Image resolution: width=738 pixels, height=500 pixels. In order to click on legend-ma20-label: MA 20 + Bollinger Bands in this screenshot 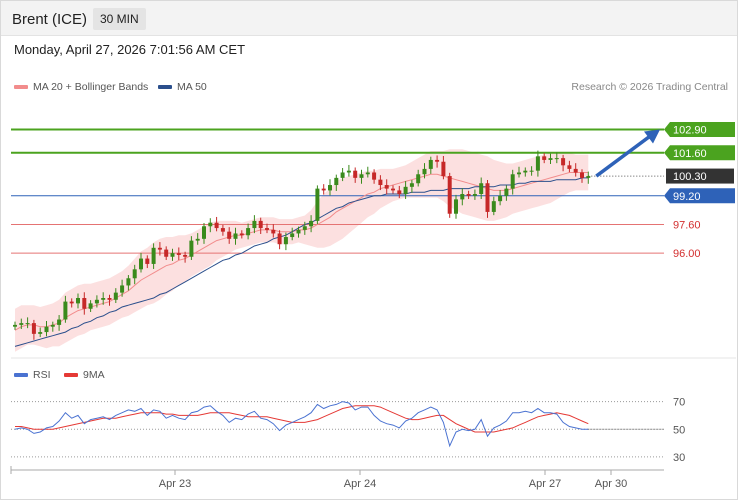, I will do `click(91, 87)`.